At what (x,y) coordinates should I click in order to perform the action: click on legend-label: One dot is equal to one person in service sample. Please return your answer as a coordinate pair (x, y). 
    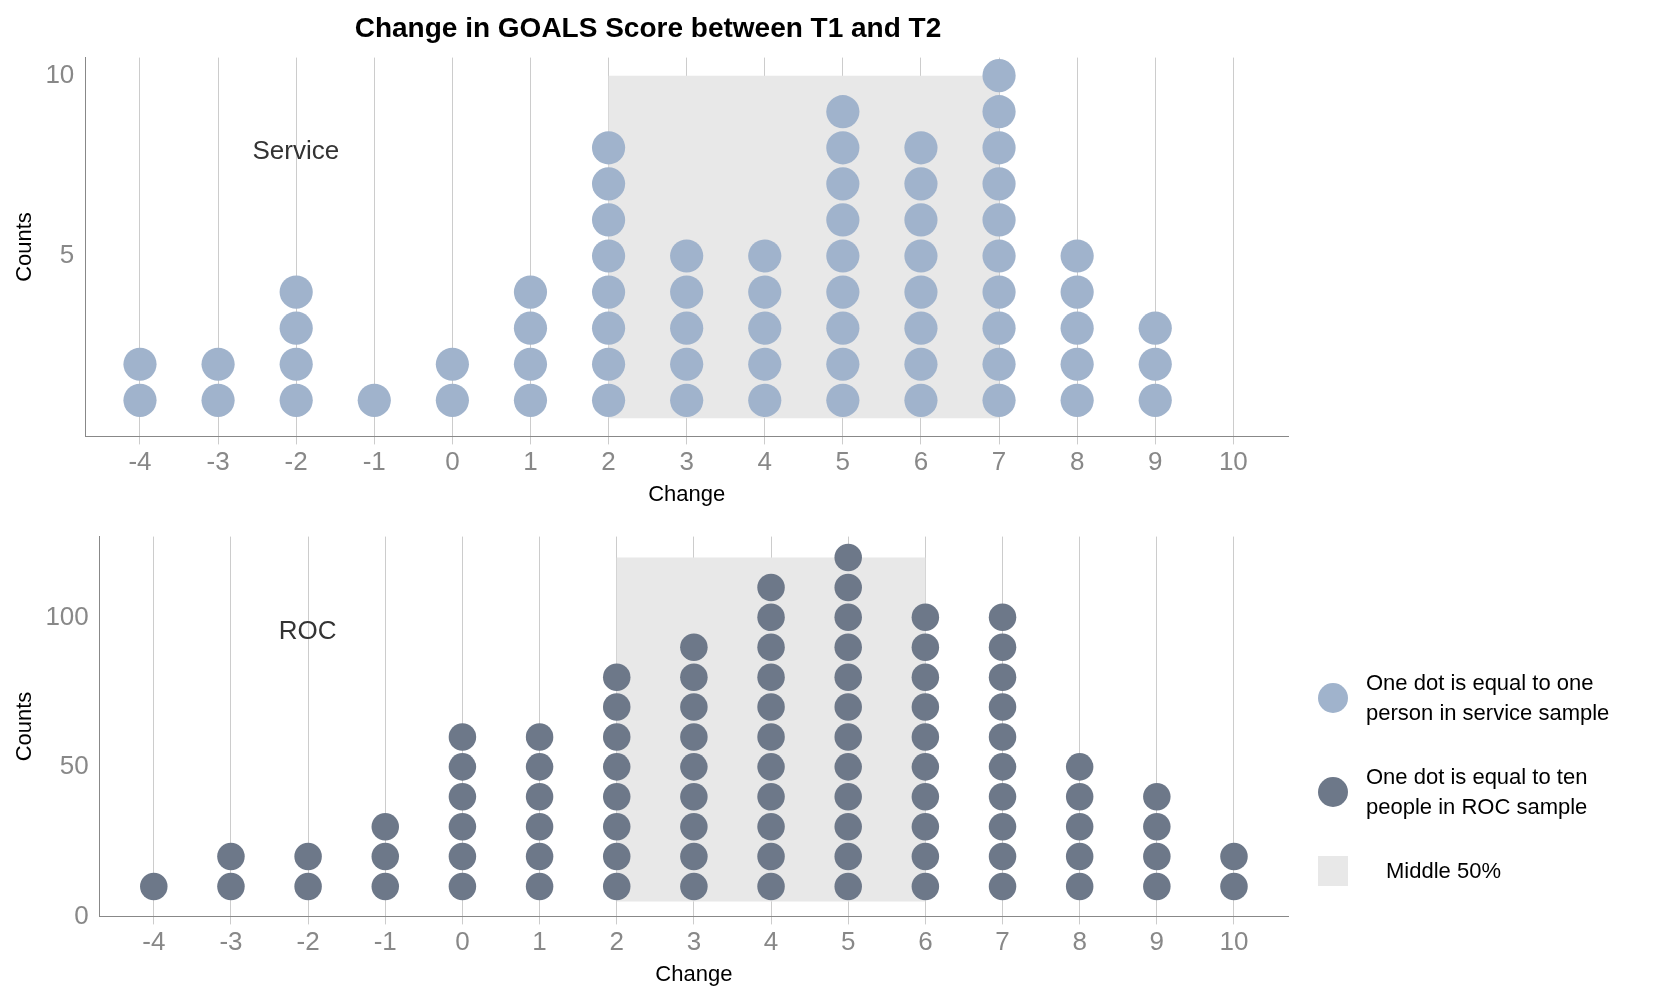
    Looking at the image, I should click on (1488, 698).